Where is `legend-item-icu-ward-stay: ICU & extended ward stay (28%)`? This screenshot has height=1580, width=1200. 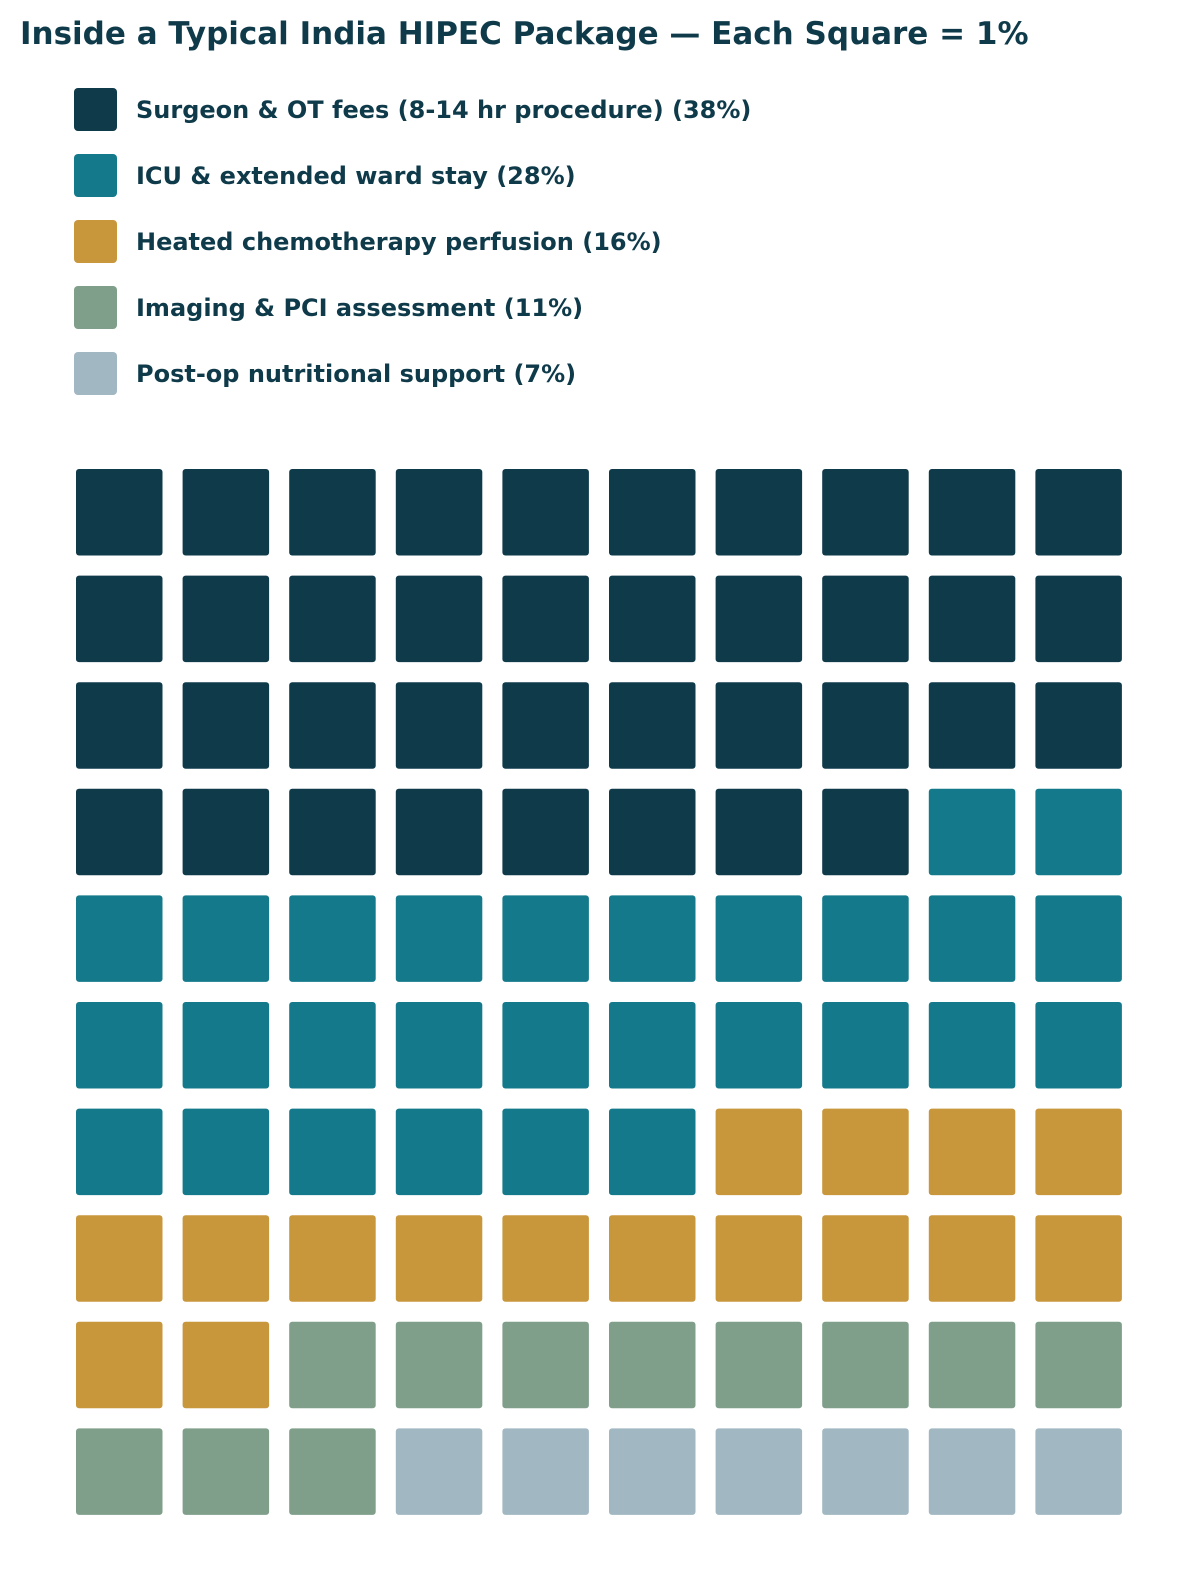
legend-item-icu-ward-stay: ICU & extended ward stay (28%) is located at coordinates (412, 175).